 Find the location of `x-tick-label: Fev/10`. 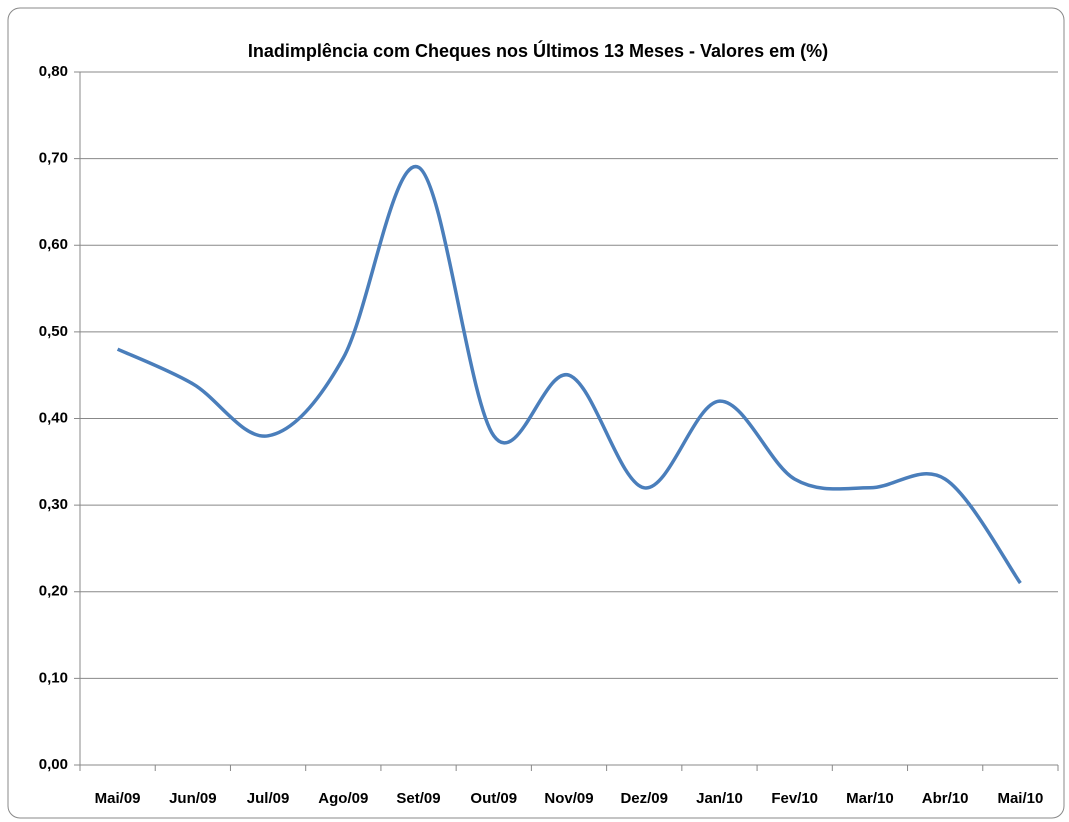

x-tick-label: Fev/10 is located at coordinates (794, 798).